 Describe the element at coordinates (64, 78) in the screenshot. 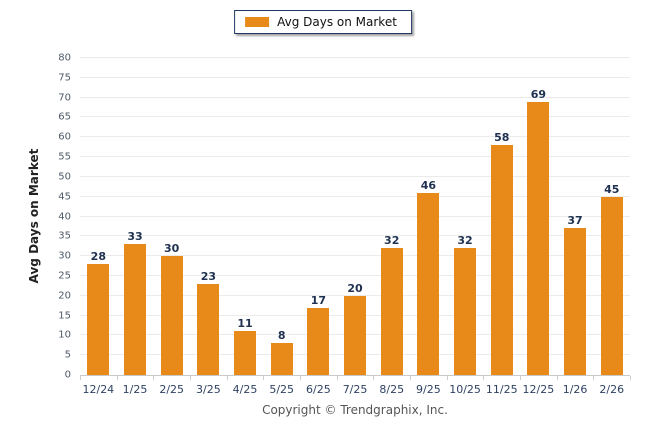

I see `y-tick-label: 75` at that location.